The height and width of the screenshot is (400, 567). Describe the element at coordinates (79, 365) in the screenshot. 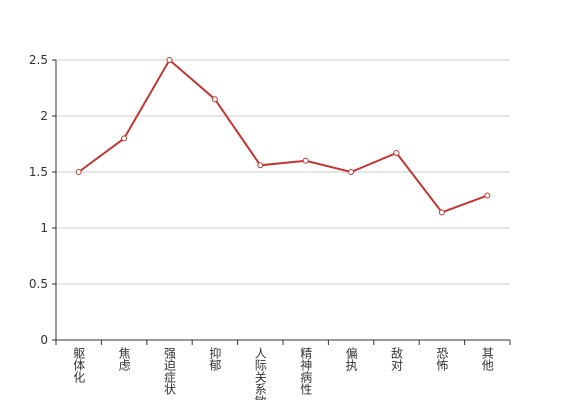

I see `x-tick-label: 躯体化` at that location.